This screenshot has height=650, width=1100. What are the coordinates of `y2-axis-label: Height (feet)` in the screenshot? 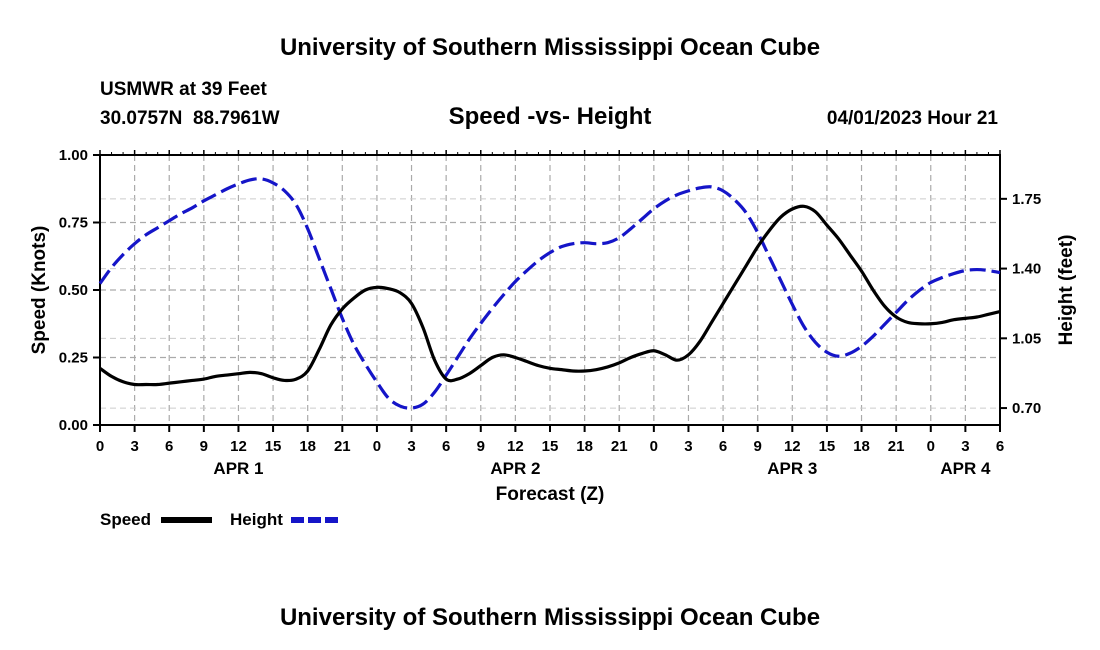 It's located at (1066, 290).